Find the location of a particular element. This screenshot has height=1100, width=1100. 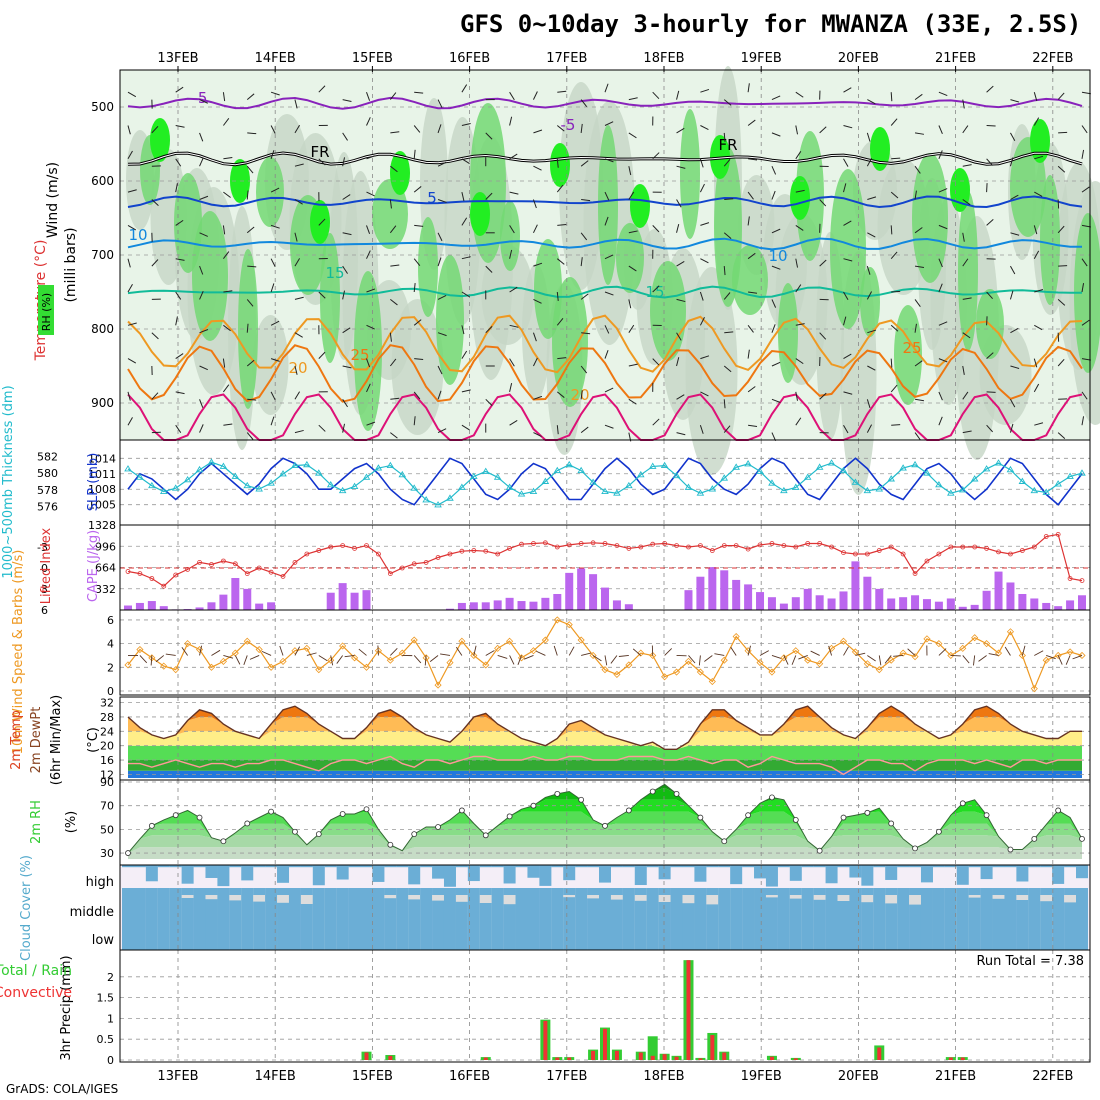

pressure-tick: 700 is located at coordinates (102, 255).